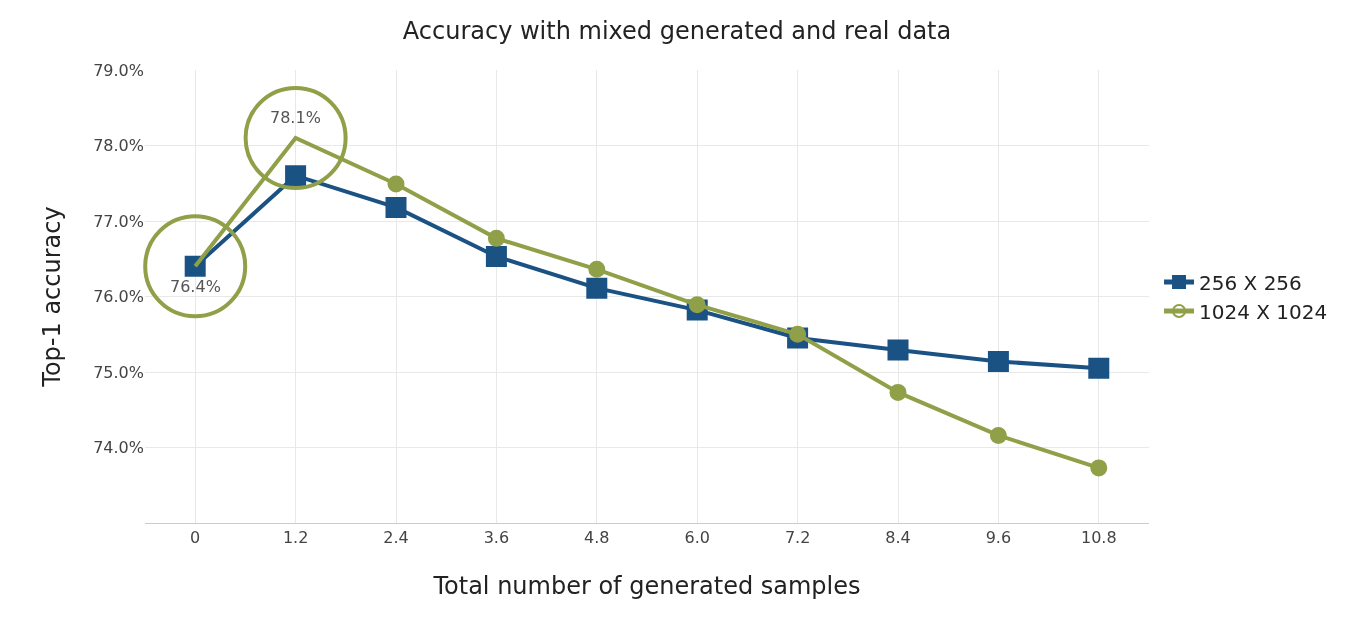 This screenshot has height=633, width=1354. Describe the element at coordinates (1098, 538) in the screenshot. I see `x-tick-label: 10.8` at that location.